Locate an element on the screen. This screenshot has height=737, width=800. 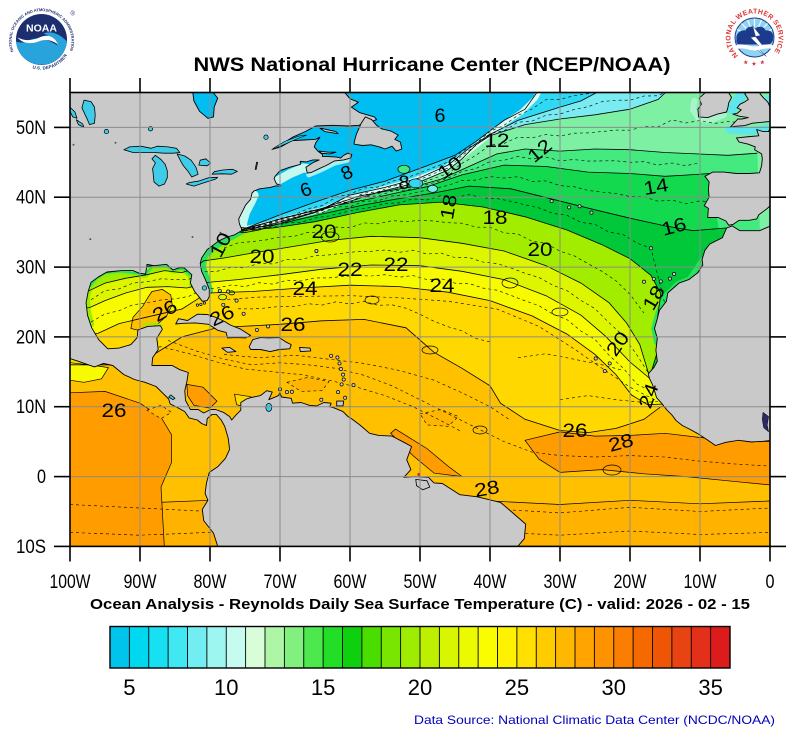
svg-text: 25 is located at coordinates (517, 687).